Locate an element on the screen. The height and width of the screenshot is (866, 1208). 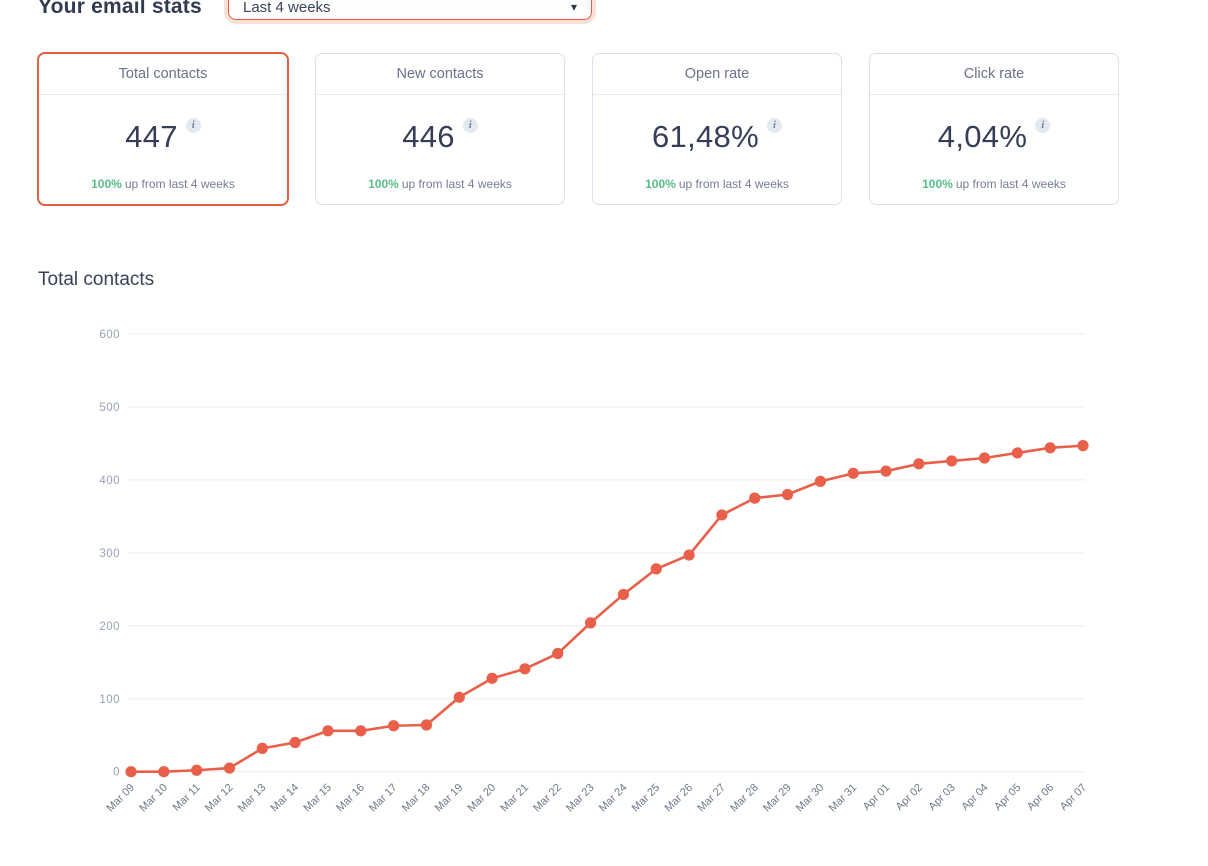
stat-card-value-row: 61,48% i is located at coordinates (717, 149).